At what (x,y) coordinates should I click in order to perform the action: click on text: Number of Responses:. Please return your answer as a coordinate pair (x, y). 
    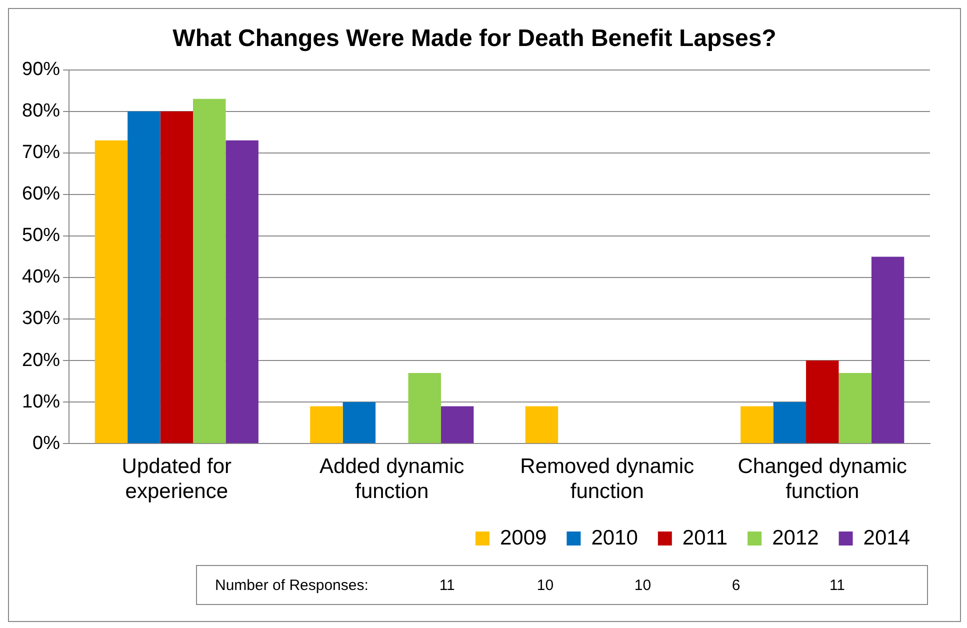
    Looking at the image, I should click on (292, 585).